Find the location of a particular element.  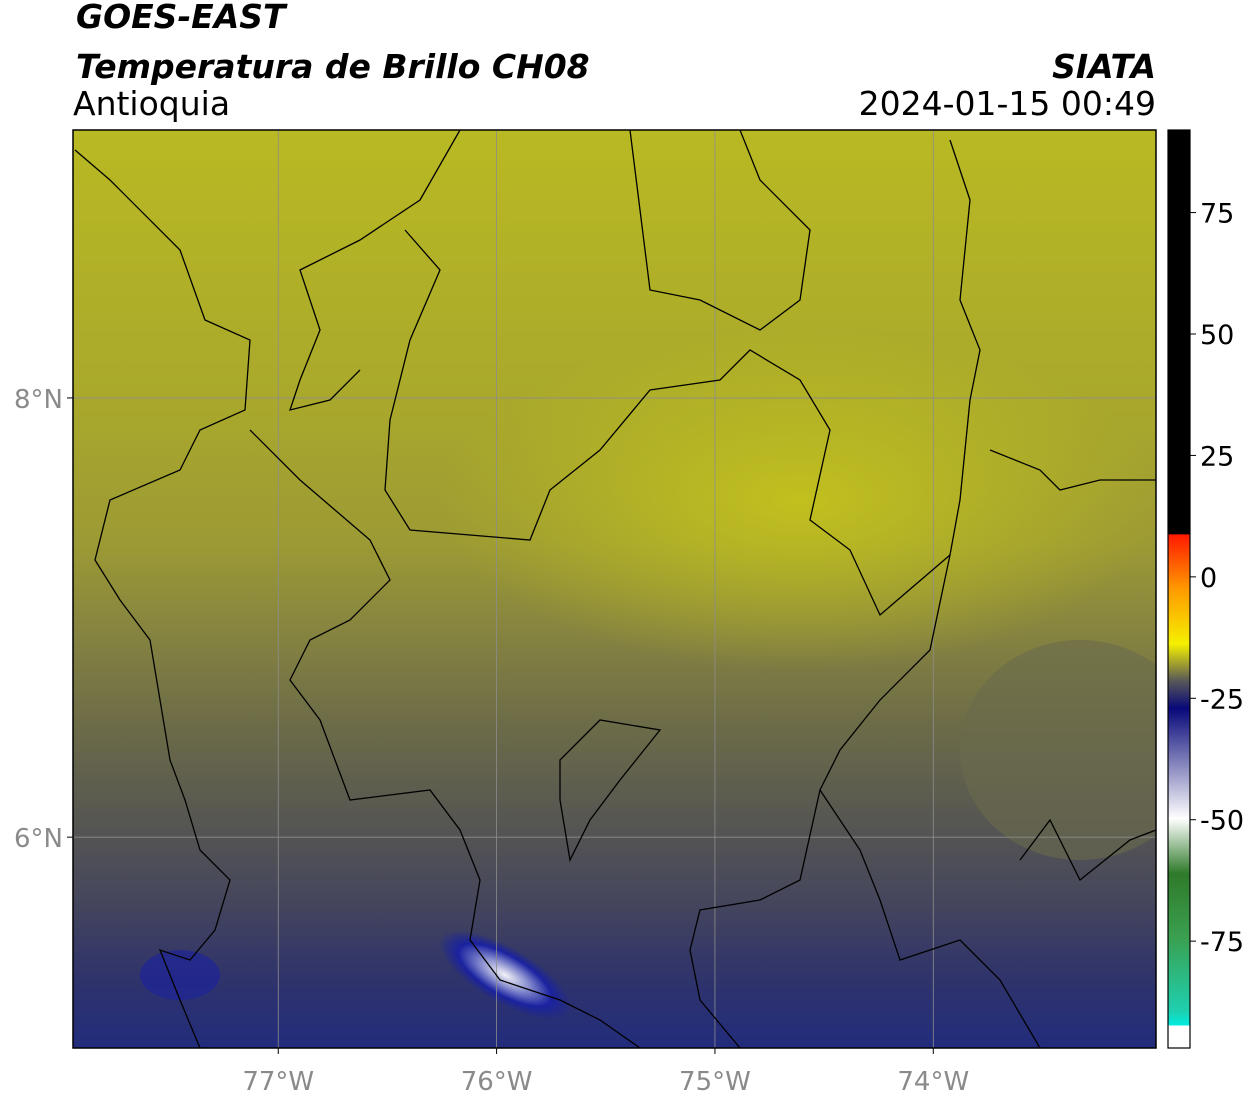

colorbar-tick-label: 25 is located at coordinates (1217, 456).